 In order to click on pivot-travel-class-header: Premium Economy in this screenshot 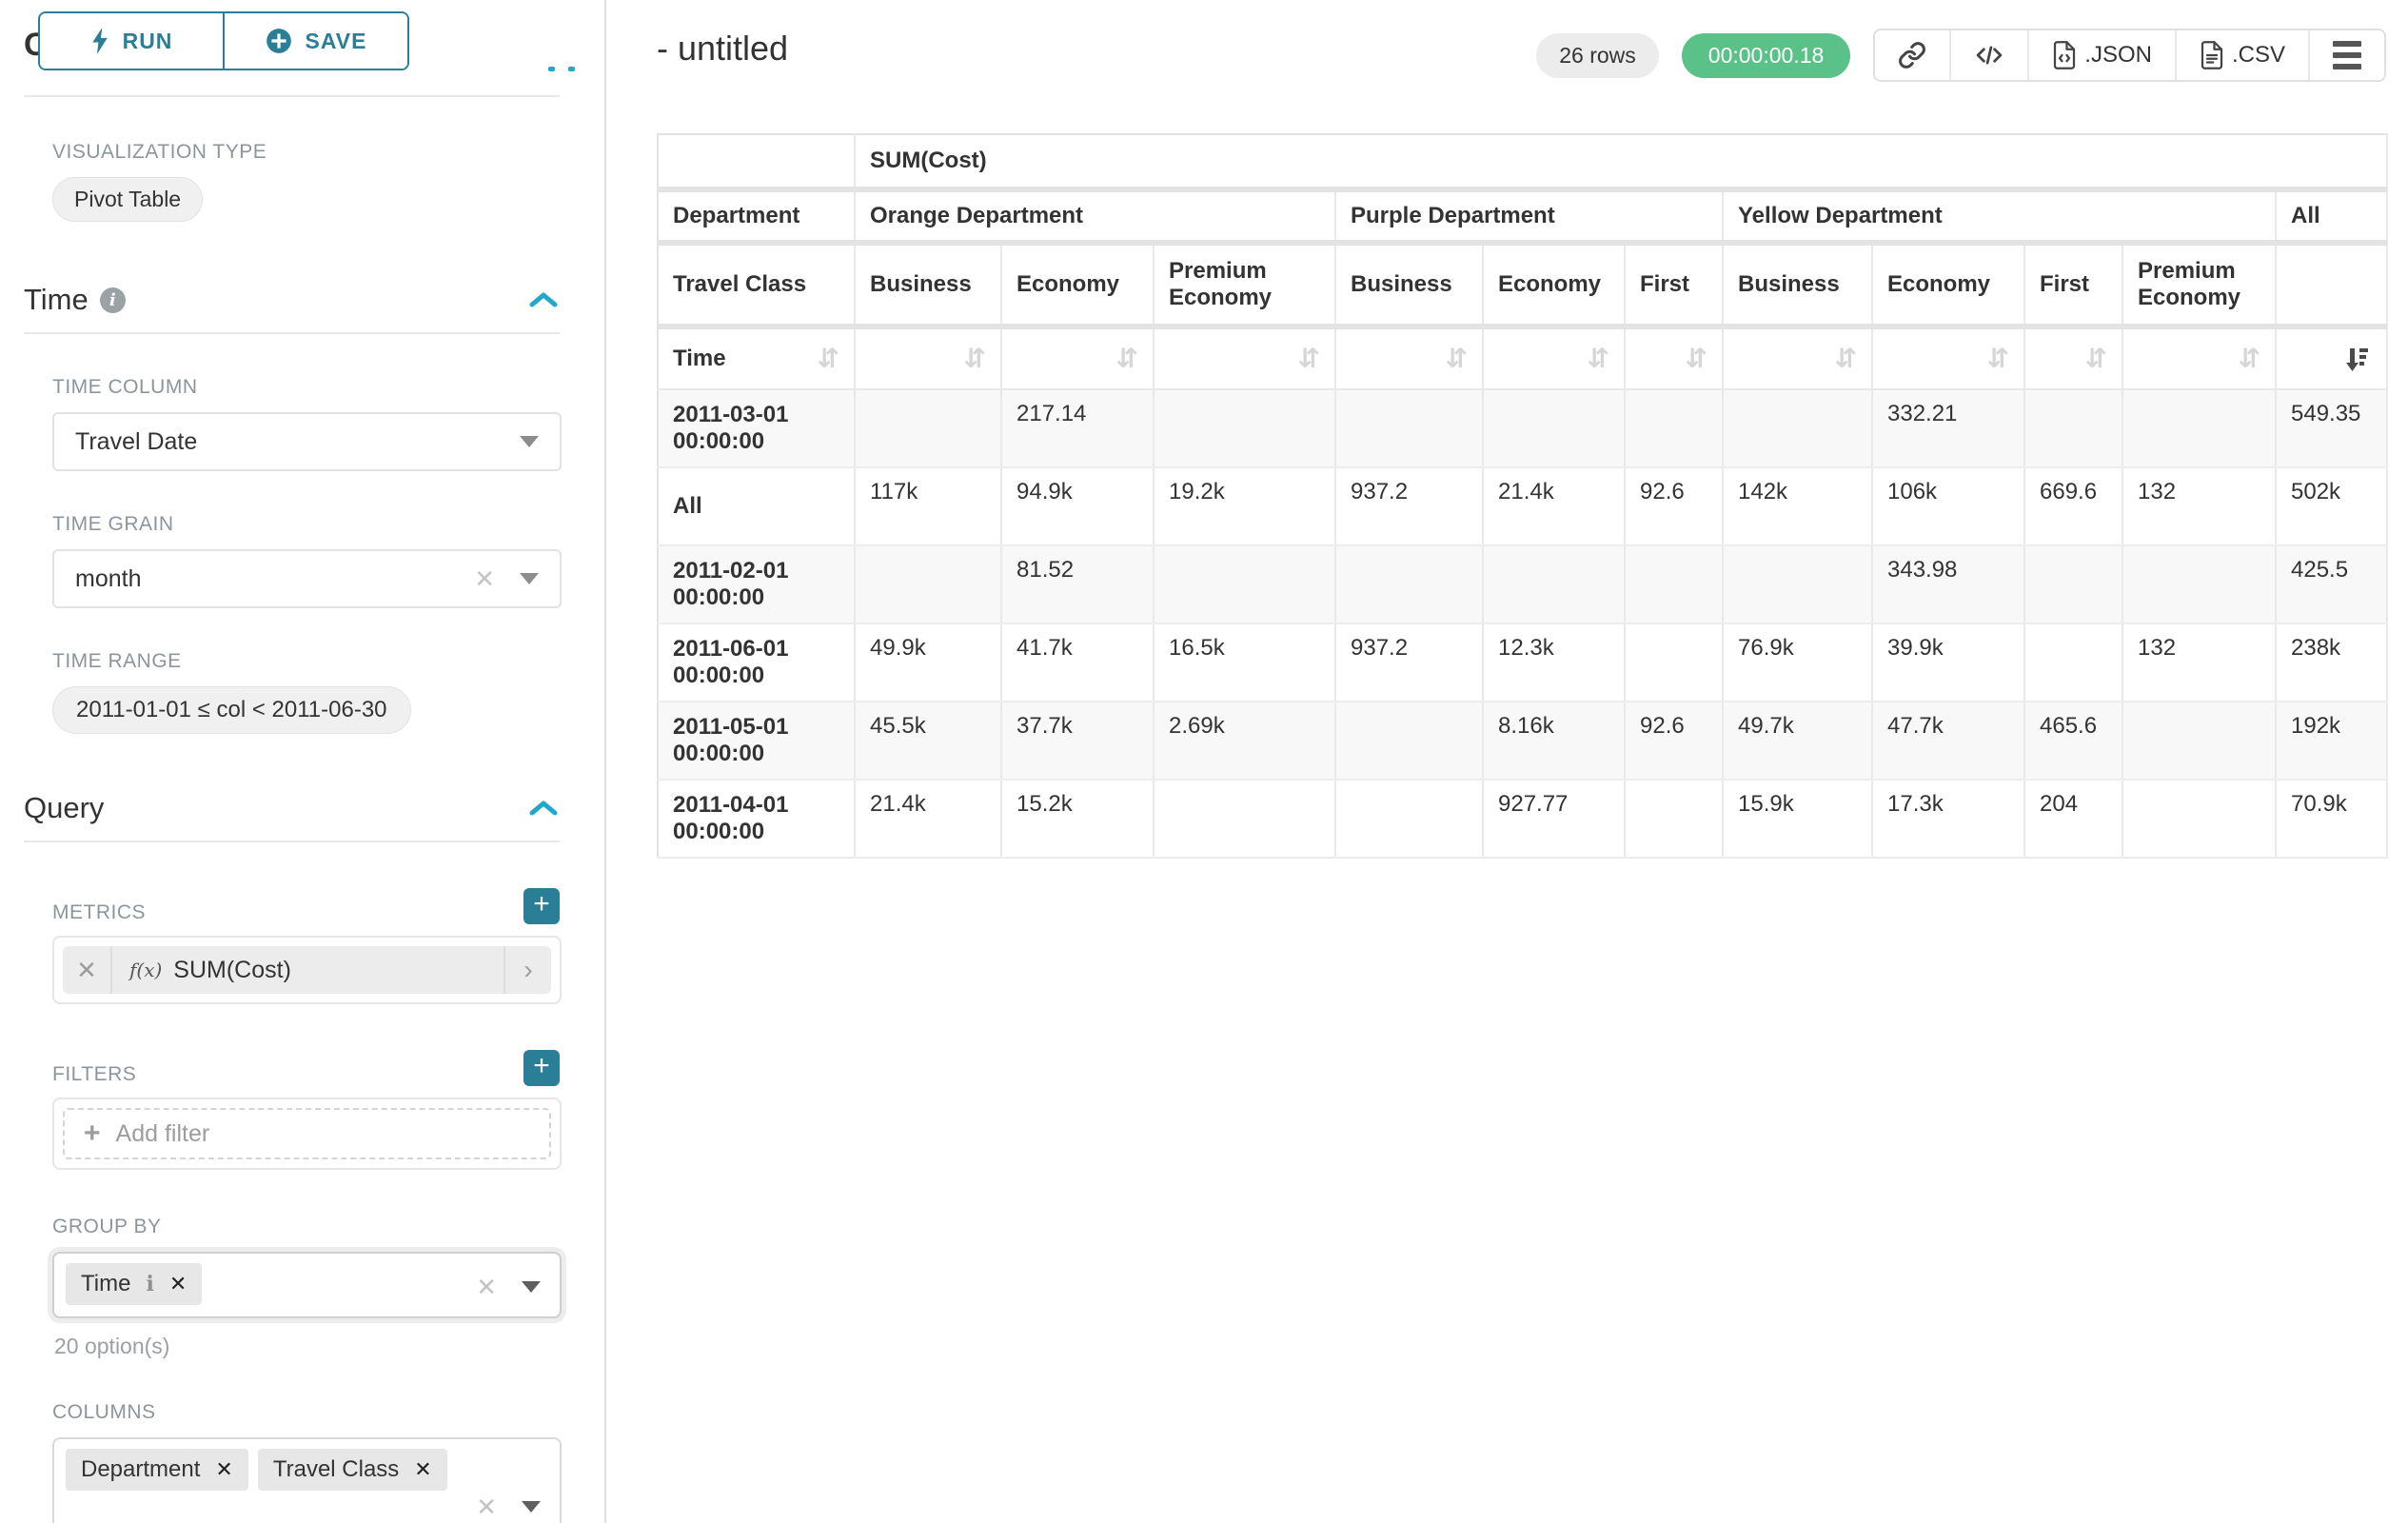, I will do `click(2199, 286)`.